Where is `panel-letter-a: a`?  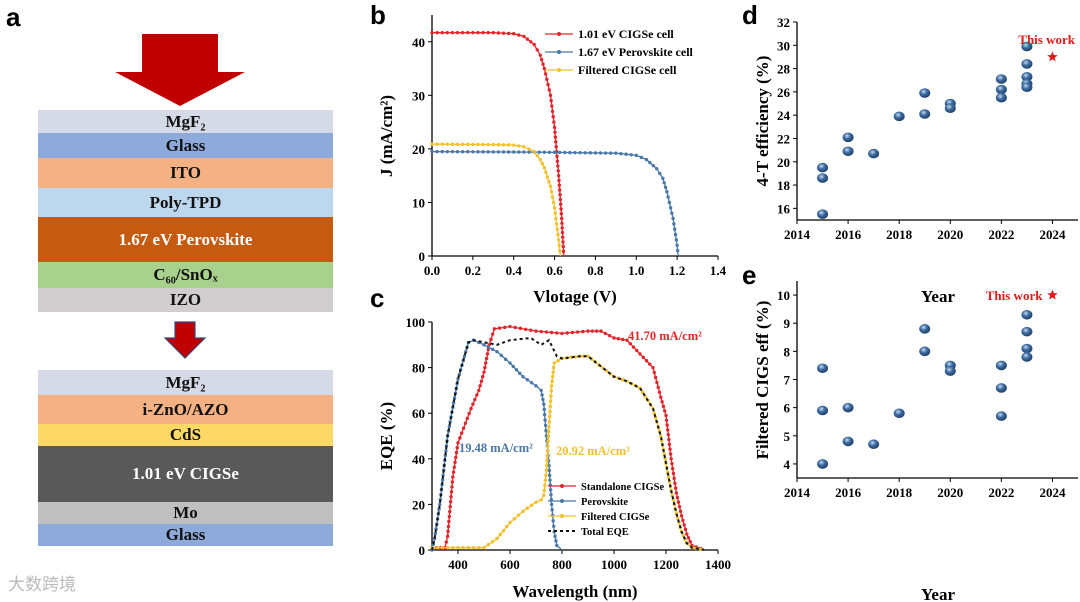 panel-letter-a: a is located at coordinates (13, 17).